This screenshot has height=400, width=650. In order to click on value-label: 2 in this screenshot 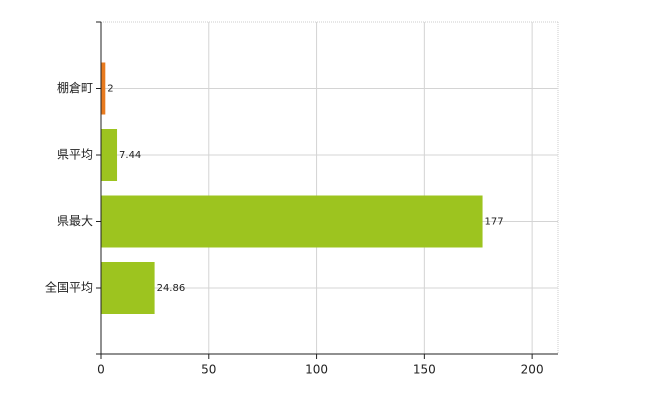, I will do `click(110, 89)`.